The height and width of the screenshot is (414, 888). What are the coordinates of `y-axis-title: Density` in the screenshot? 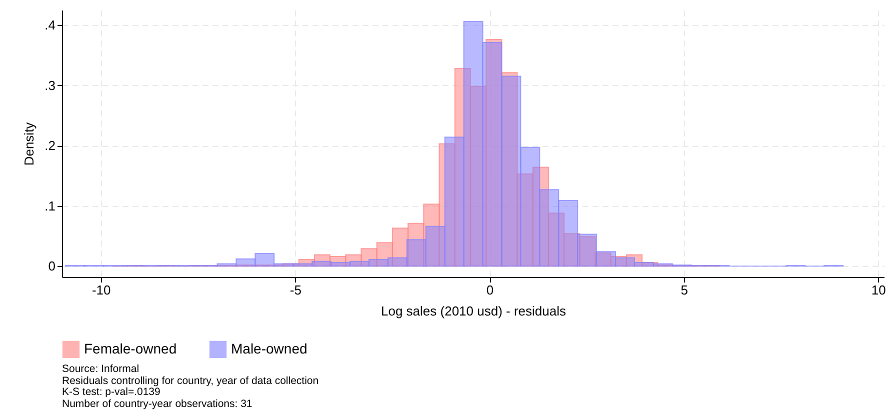 It's located at (29, 144).